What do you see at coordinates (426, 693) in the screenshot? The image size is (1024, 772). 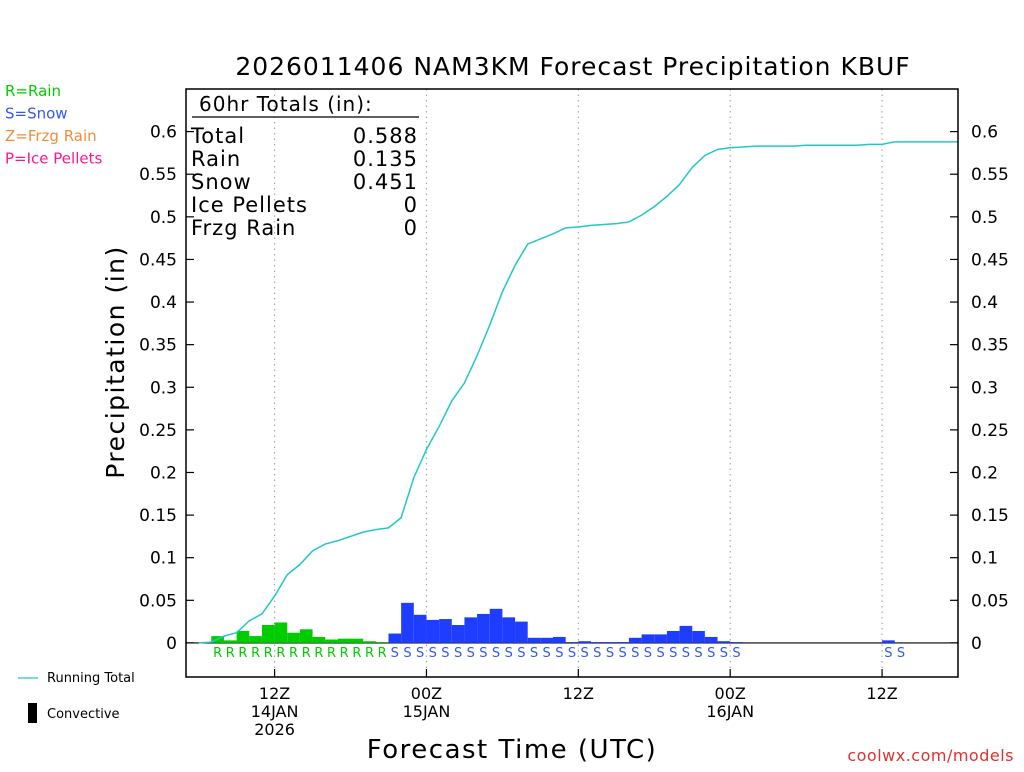 I see `x-tick-label: 00Z` at bounding box center [426, 693].